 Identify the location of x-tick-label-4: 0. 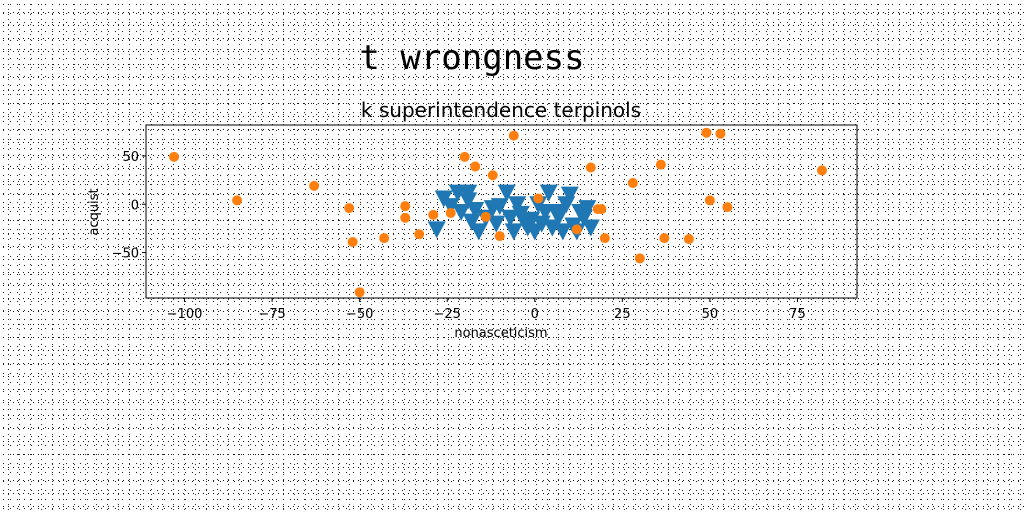
(535, 314).